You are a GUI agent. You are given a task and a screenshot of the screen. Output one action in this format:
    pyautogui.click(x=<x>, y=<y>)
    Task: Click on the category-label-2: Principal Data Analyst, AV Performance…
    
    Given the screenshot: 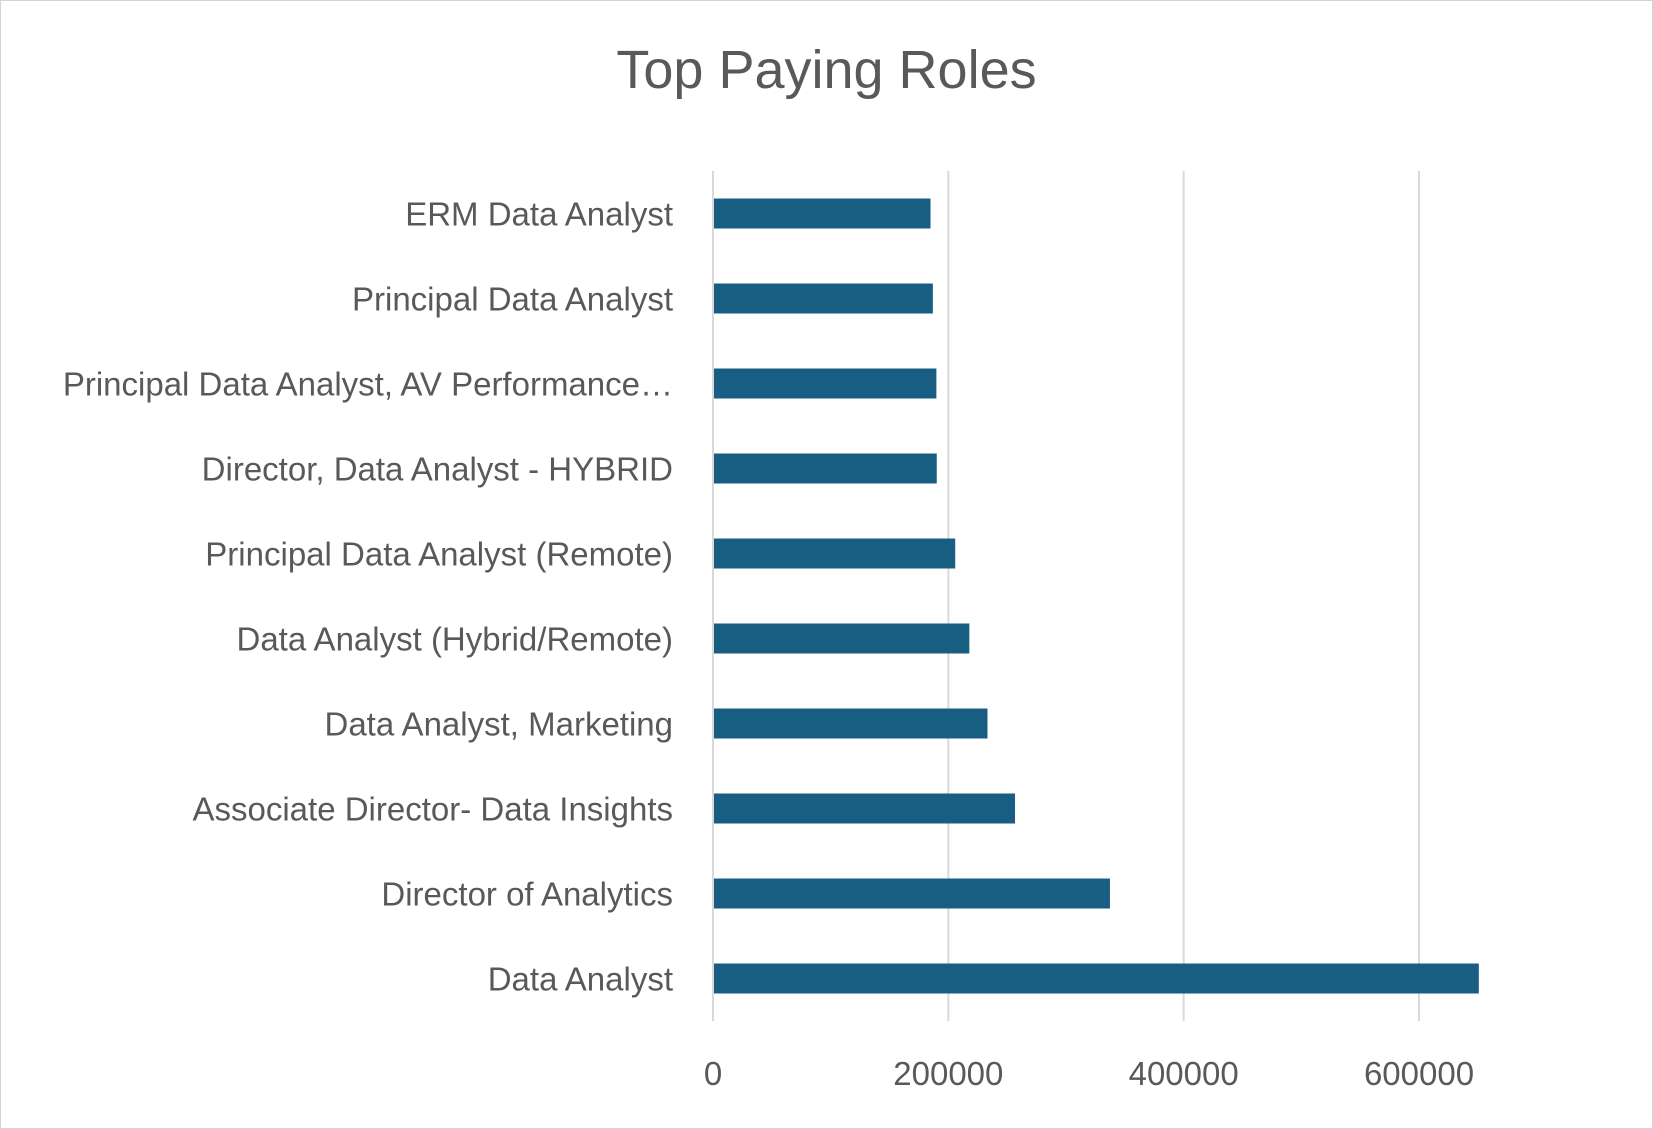 What is the action you would take?
    pyautogui.click(x=368, y=384)
    